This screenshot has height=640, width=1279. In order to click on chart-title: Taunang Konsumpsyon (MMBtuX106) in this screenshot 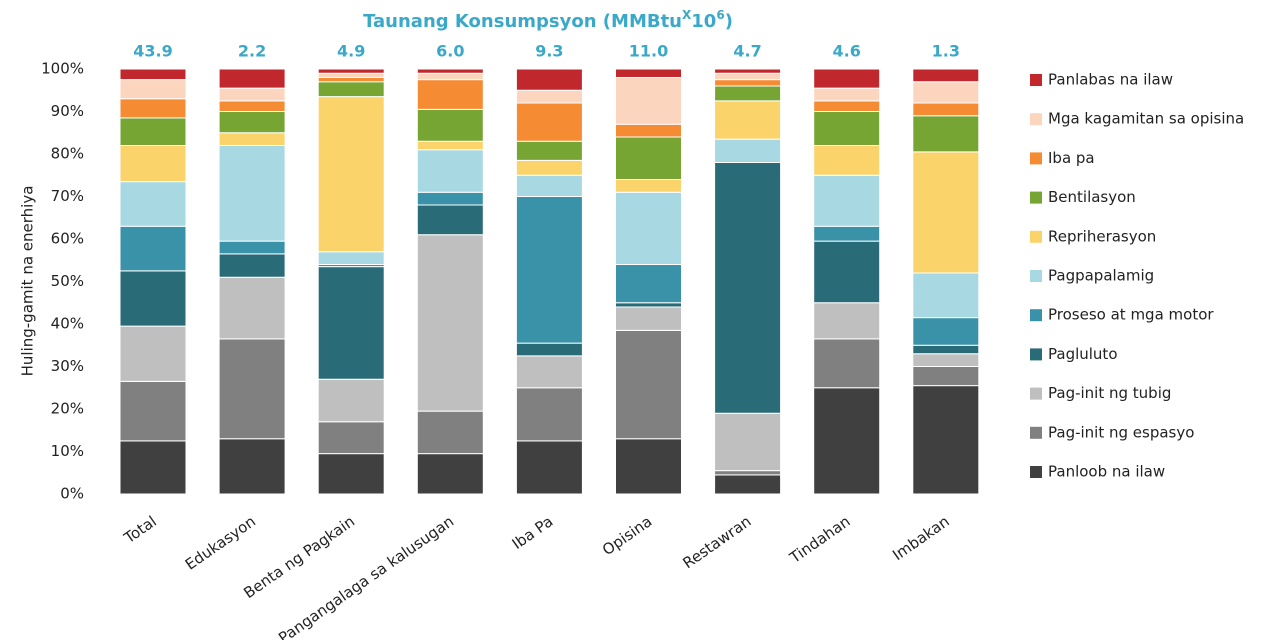, I will do `click(548, 20)`.